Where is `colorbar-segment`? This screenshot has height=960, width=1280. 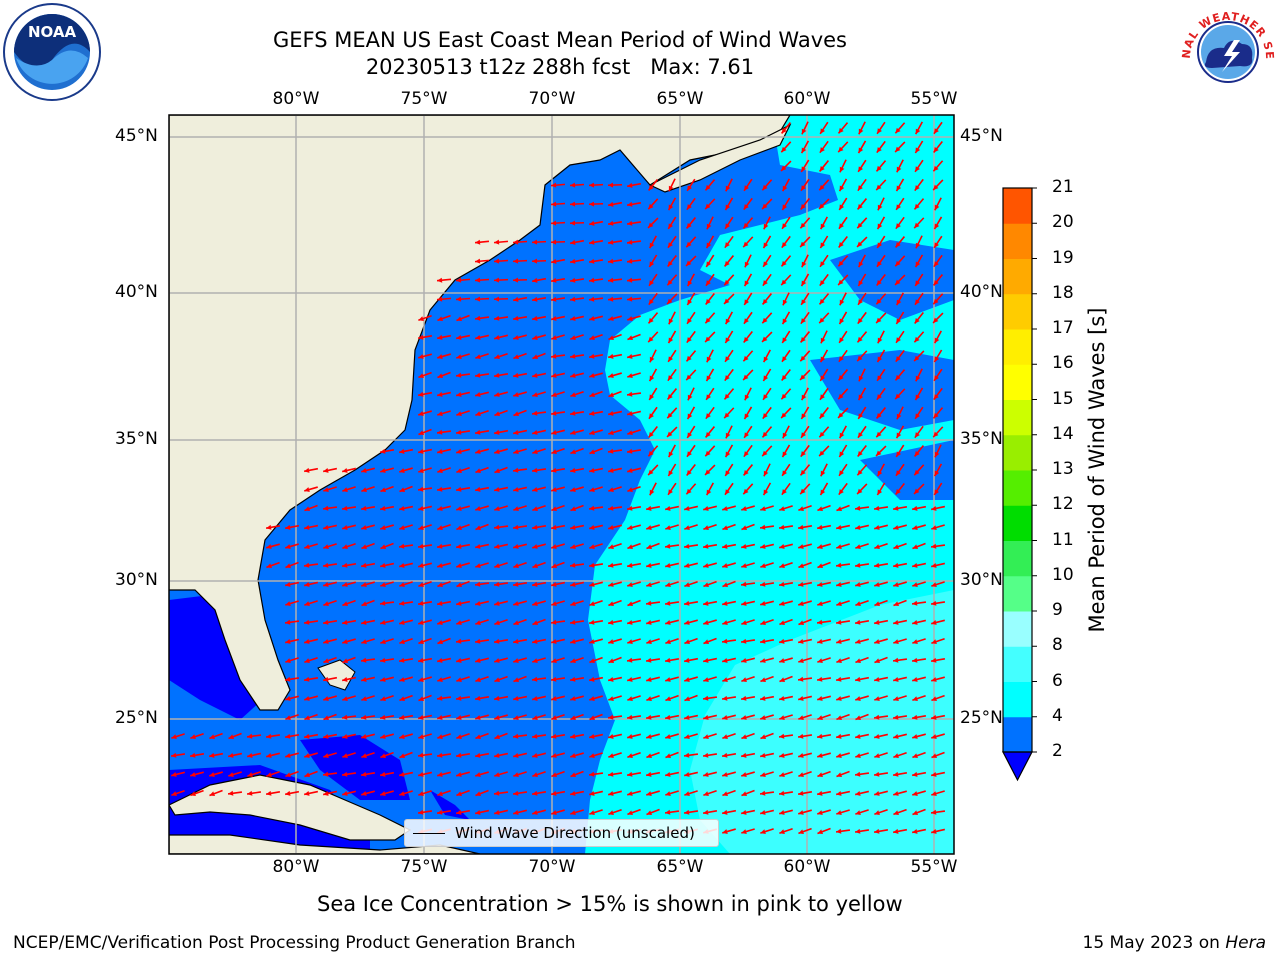 colorbar-segment is located at coordinates (1017, 452).